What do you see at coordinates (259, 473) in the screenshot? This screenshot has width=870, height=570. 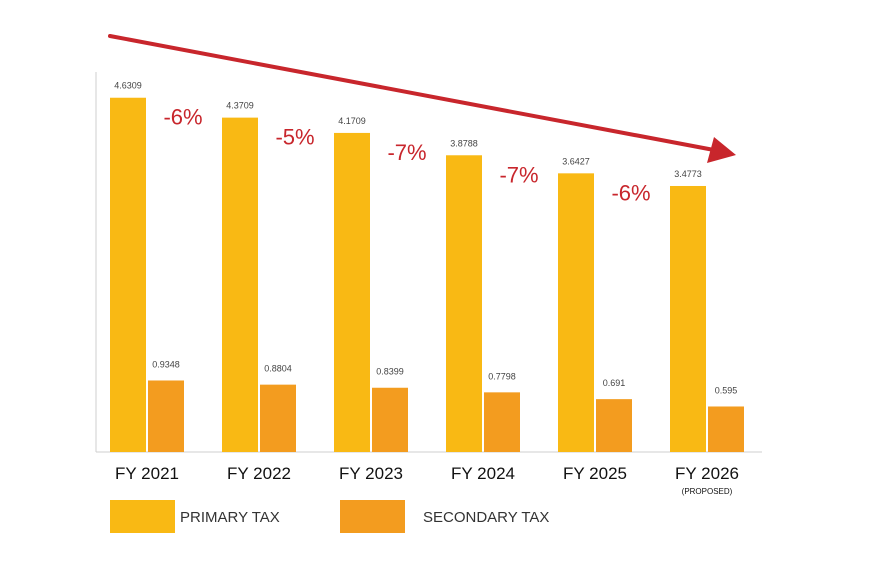 I see `x-tick-label: FY 2022` at bounding box center [259, 473].